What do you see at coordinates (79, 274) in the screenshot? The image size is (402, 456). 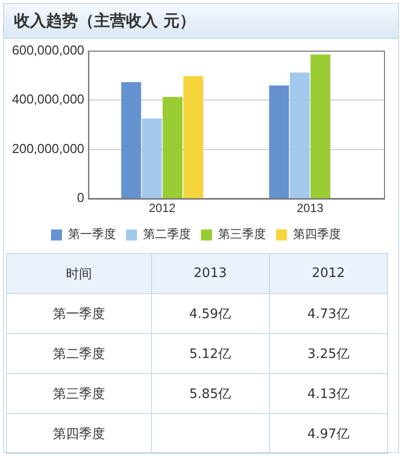 I see `text: 时间` at bounding box center [79, 274].